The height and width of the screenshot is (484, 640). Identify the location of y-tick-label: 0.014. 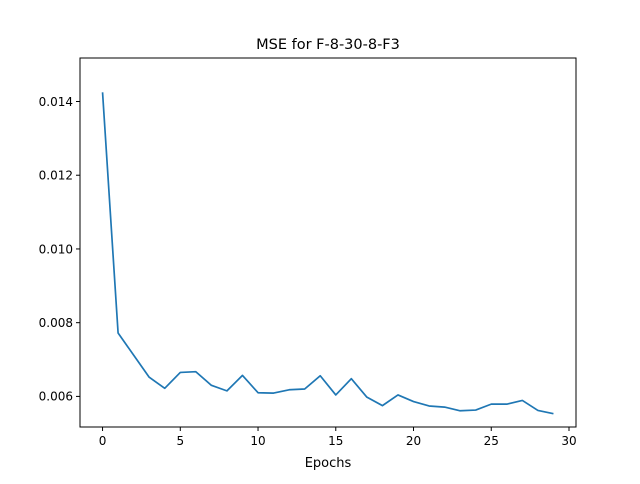
(56, 102).